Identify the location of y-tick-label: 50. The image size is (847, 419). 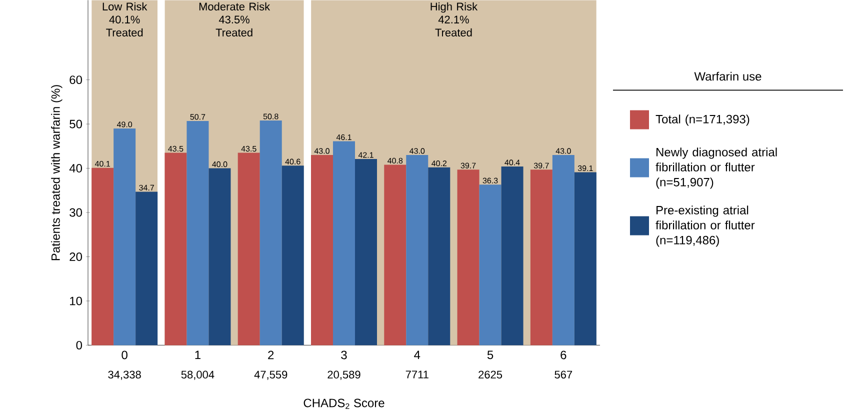
(76, 124).